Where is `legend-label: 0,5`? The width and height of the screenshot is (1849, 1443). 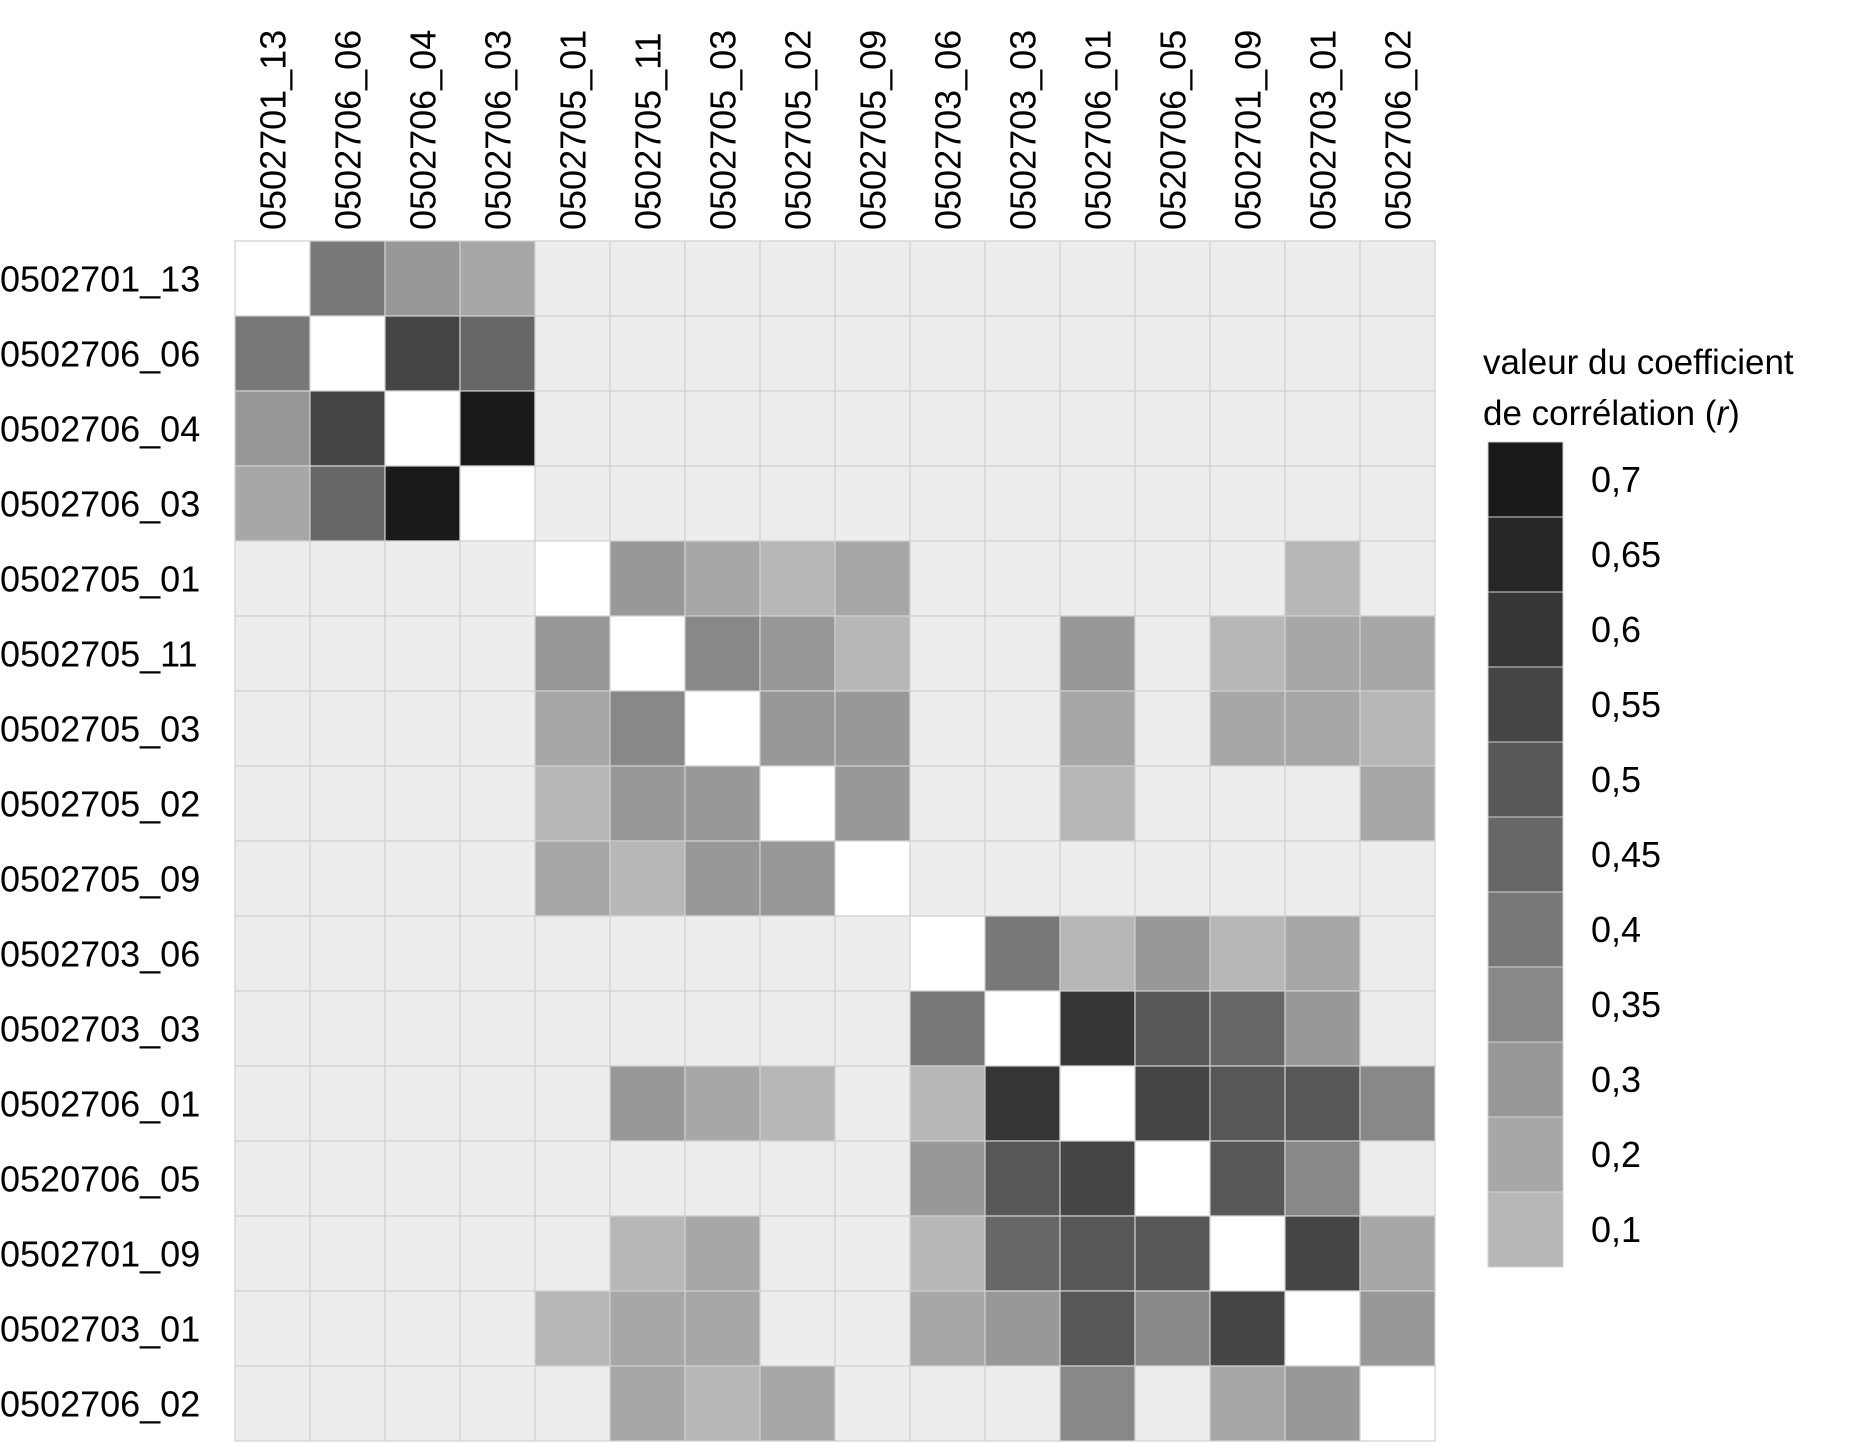
legend-label: 0,5 is located at coordinates (1616, 779).